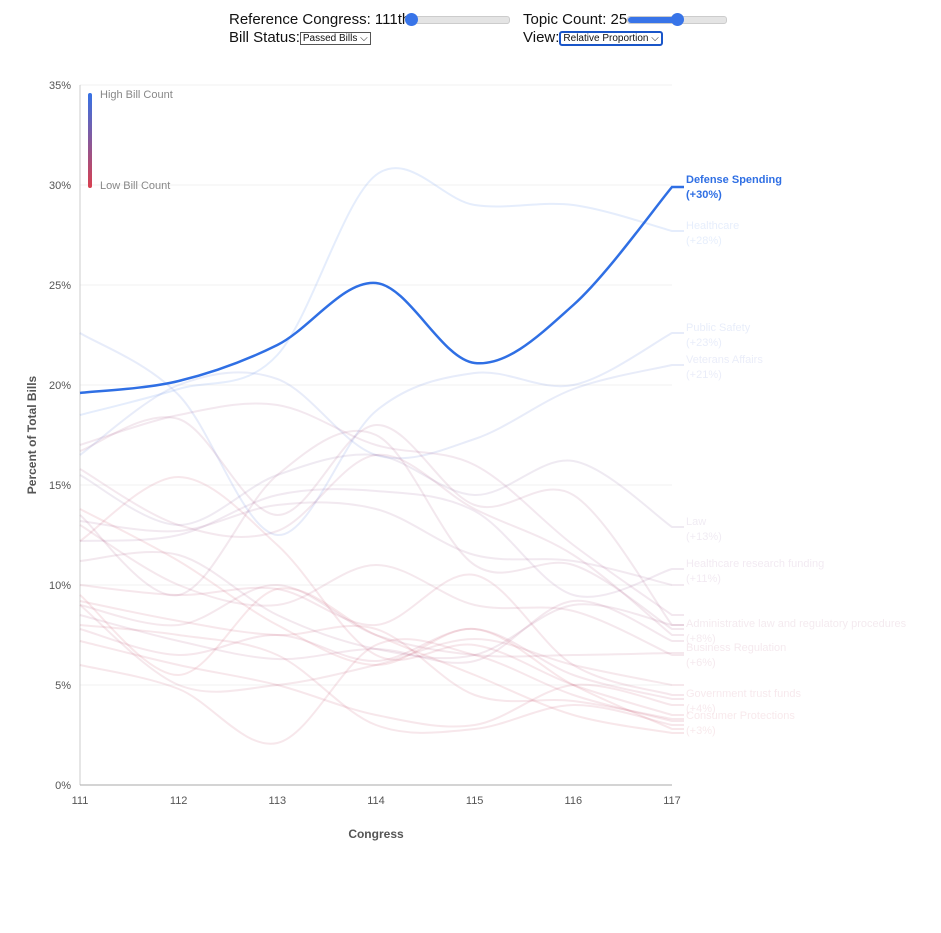 The width and height of the screenshot is (941, 933). What do you see at coordinates (330, 38) in the screenshot?
I see `bill-status-value: Passed Bills` at bounding box center [330, 38].